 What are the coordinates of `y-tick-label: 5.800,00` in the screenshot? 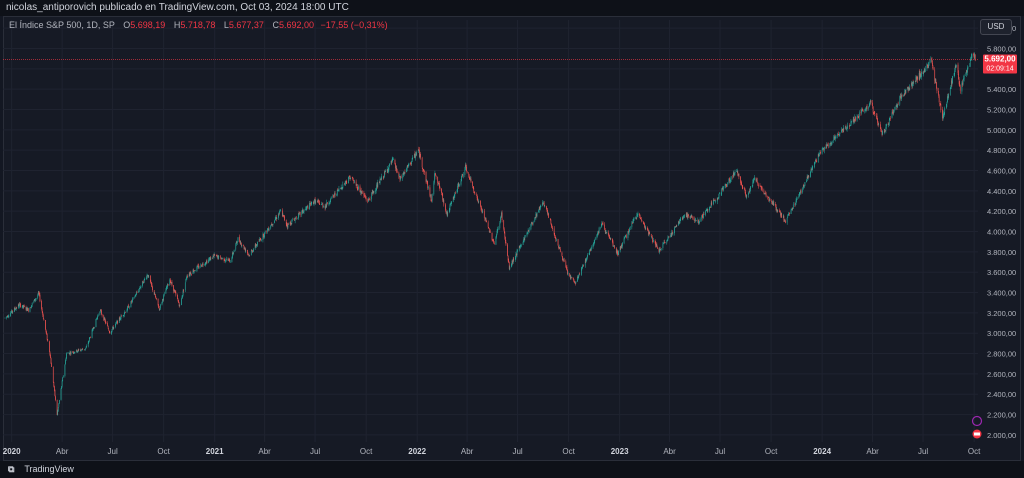 It's located at (1001, 48).